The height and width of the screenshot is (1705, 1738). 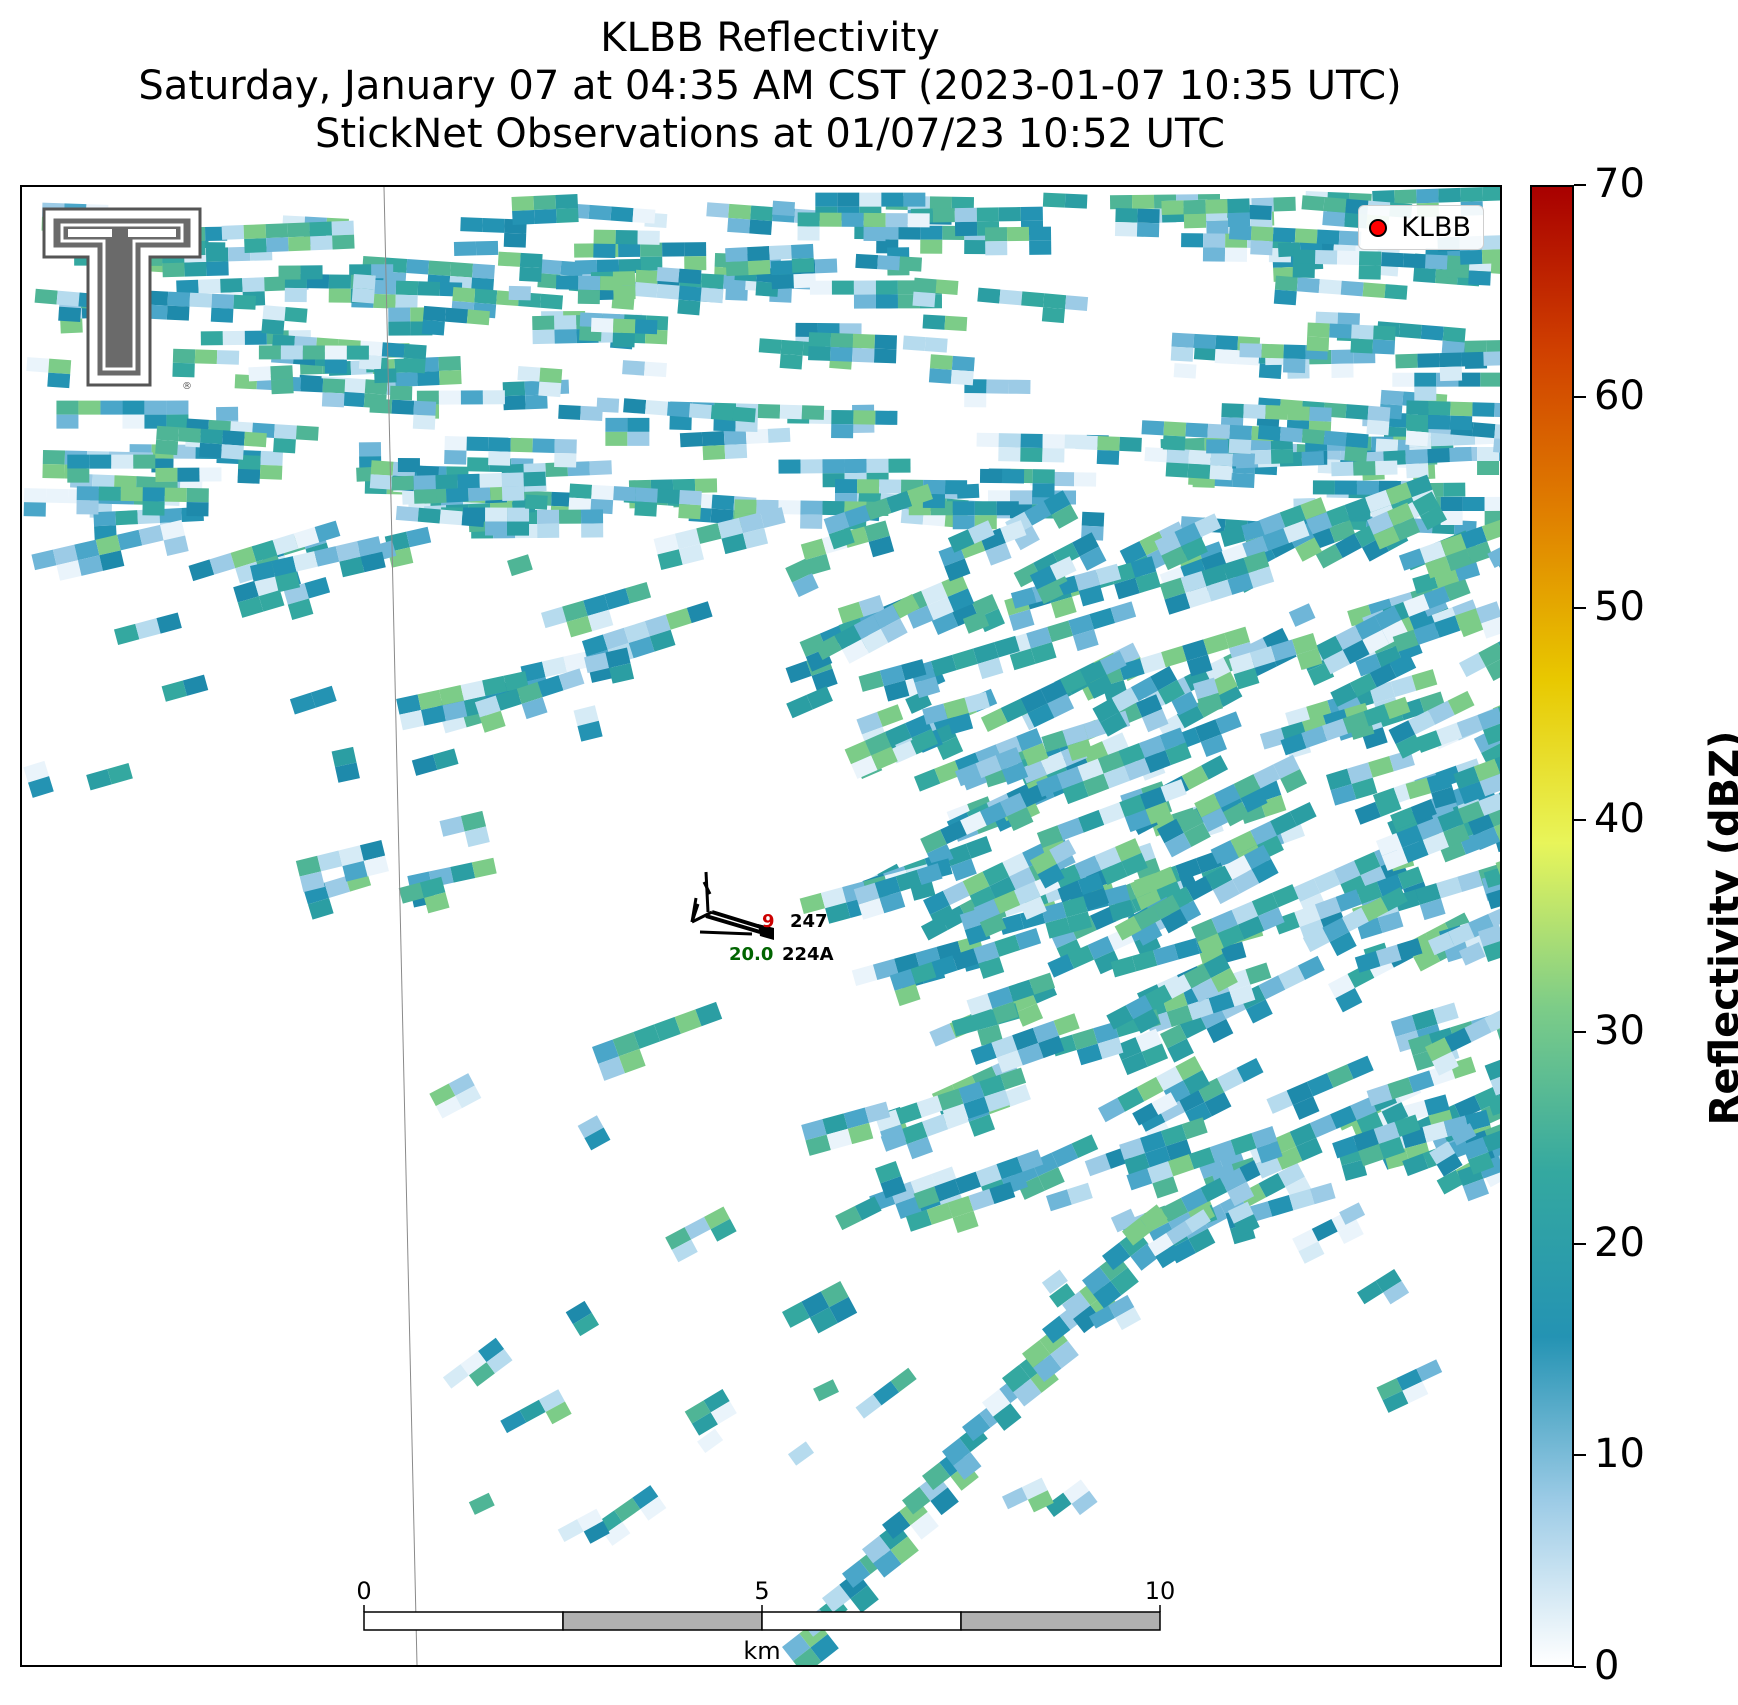 I want to click on texas-tech-double-t-logo: ®, so click(x=122, y=299).